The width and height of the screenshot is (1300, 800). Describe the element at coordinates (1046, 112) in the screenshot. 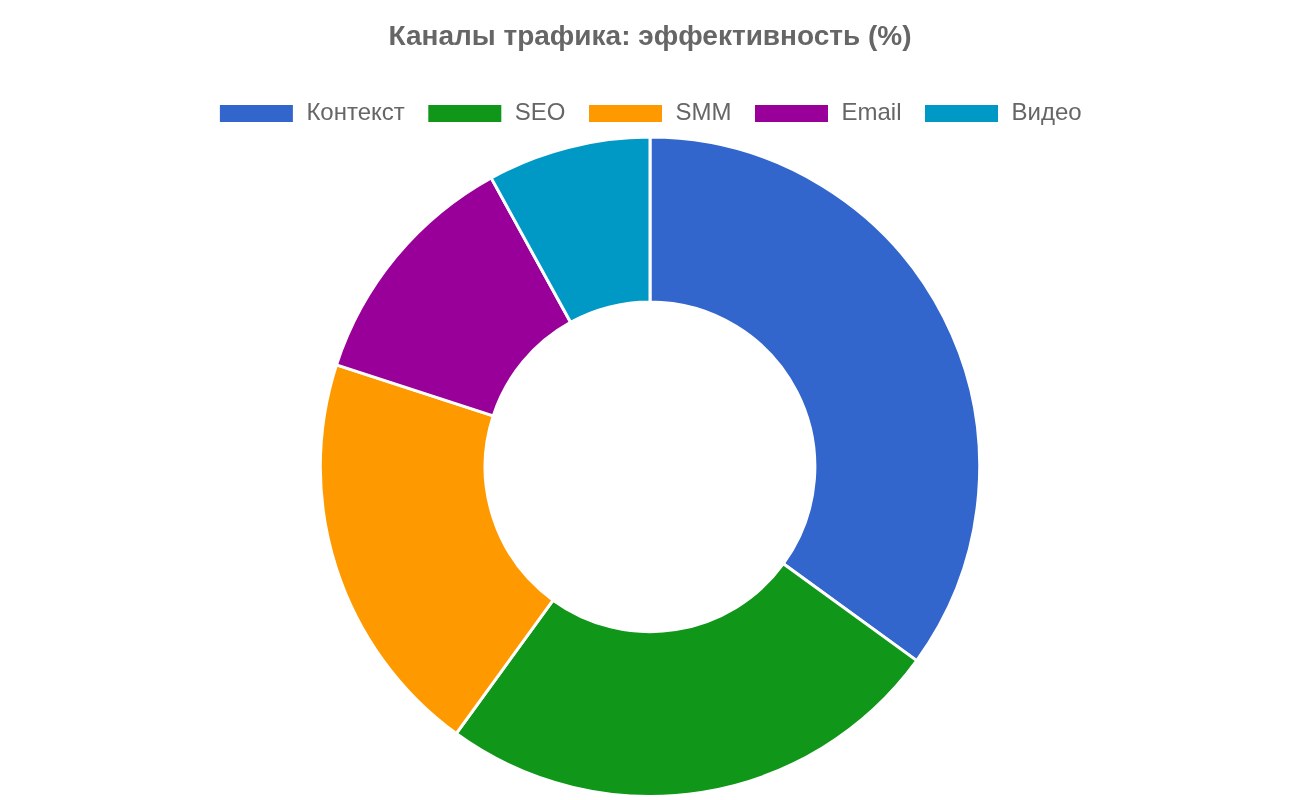

I see `legend-label: Видео` at that location.